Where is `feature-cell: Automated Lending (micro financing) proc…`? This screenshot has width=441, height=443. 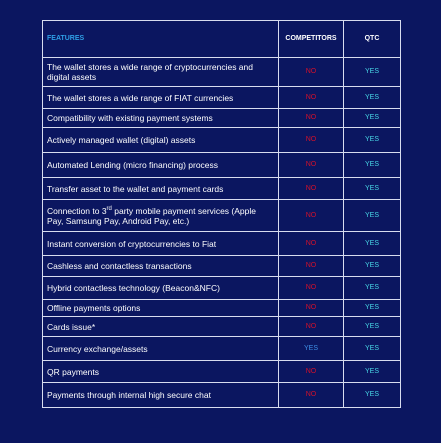
feature-cell: Automated Lending (micro financing) proc… is located at coordinates (160, 165).